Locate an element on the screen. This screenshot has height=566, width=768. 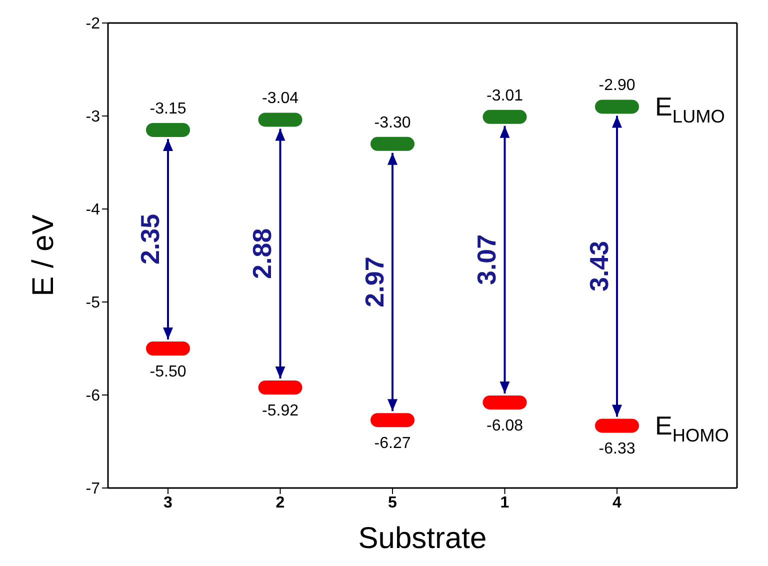
y-tick-label: -2 is located at coordinates (93, 24).